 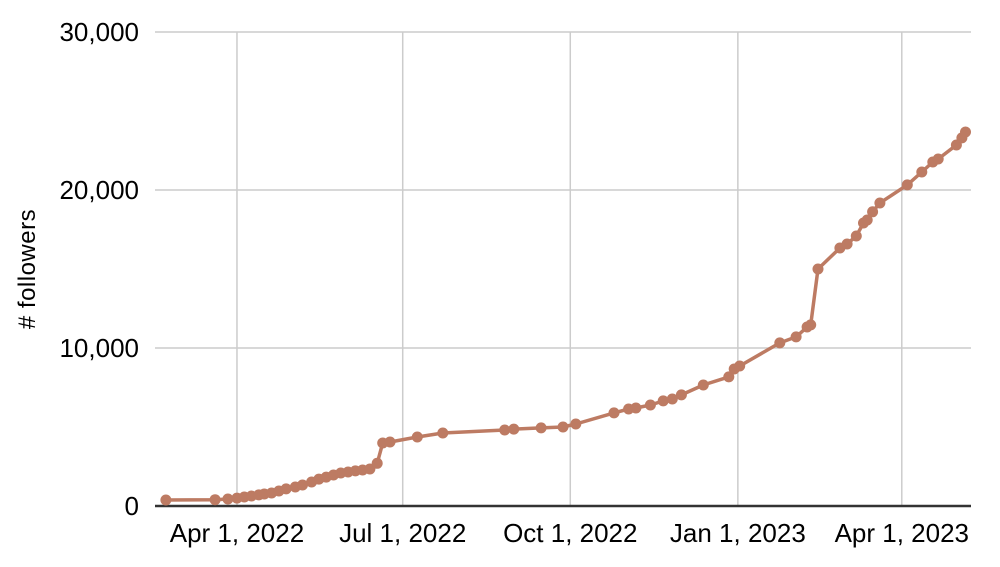 What do you see at coordinates (738, 533) in the screenshot?
I see `x-tick-label: Jan 1, 2023` at bounding box center [738, 533].